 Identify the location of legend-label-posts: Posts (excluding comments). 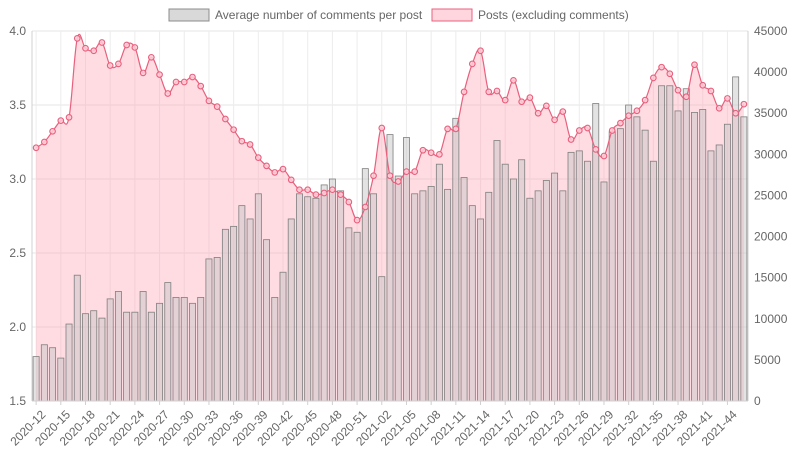
(553, 15).